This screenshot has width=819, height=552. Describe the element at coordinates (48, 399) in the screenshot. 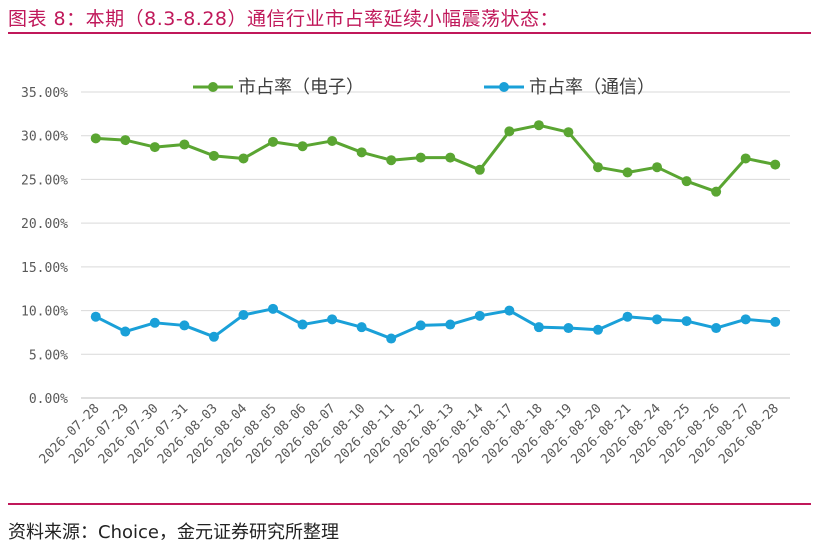

I see `y-tick-label: 0.00%` at that location.